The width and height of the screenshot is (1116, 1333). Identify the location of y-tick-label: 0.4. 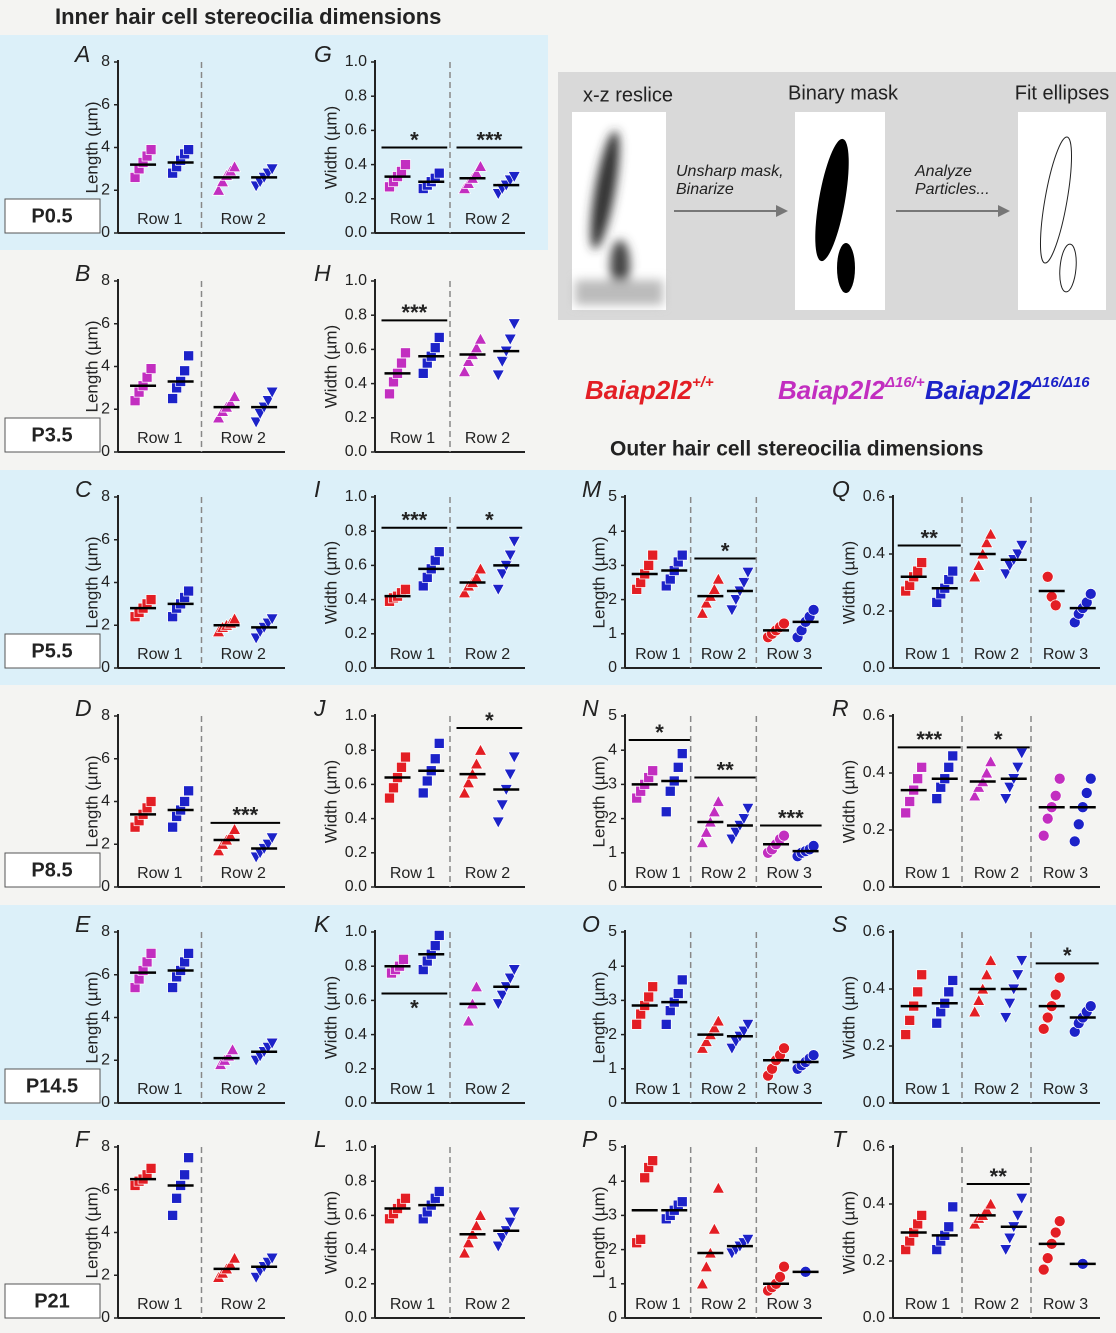
(356, 383).